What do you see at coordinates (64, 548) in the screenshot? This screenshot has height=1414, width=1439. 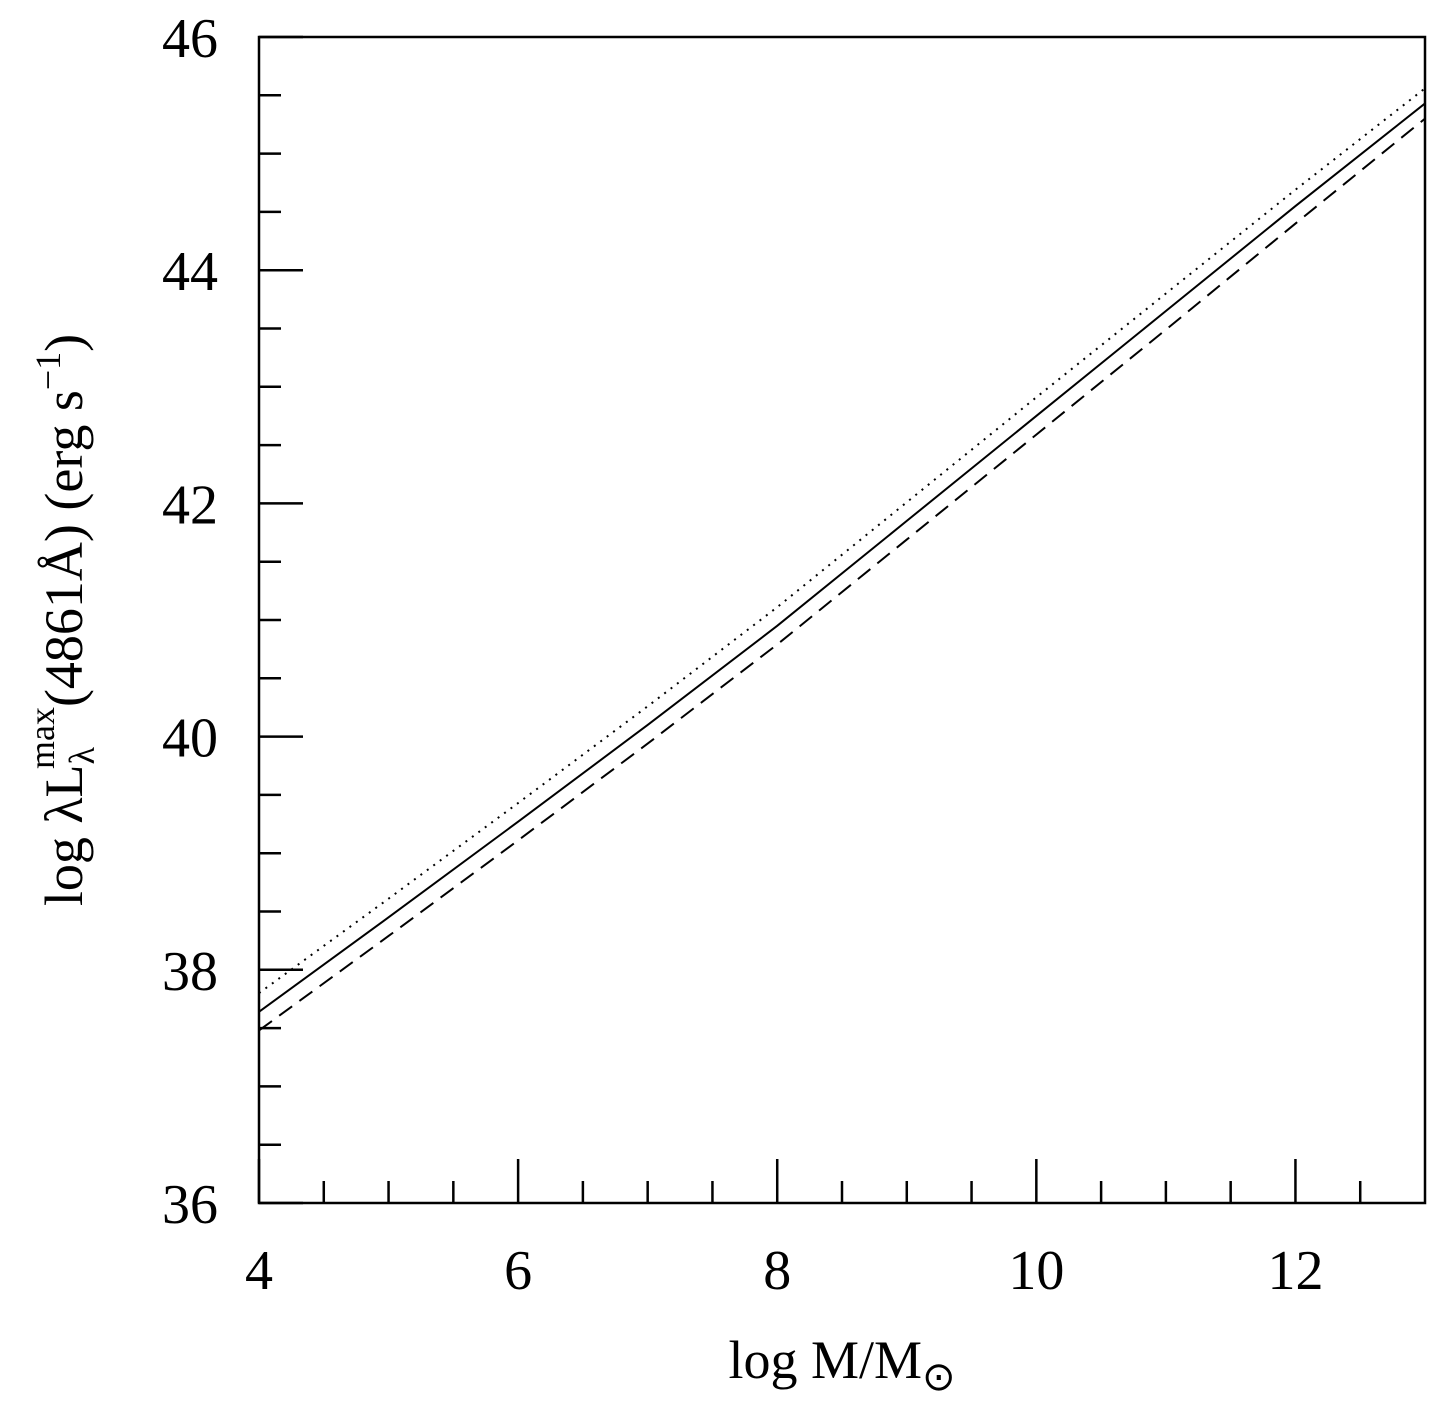 I see `y-label-main: (4861Å) (erg s` at bounding box center [64, 548].